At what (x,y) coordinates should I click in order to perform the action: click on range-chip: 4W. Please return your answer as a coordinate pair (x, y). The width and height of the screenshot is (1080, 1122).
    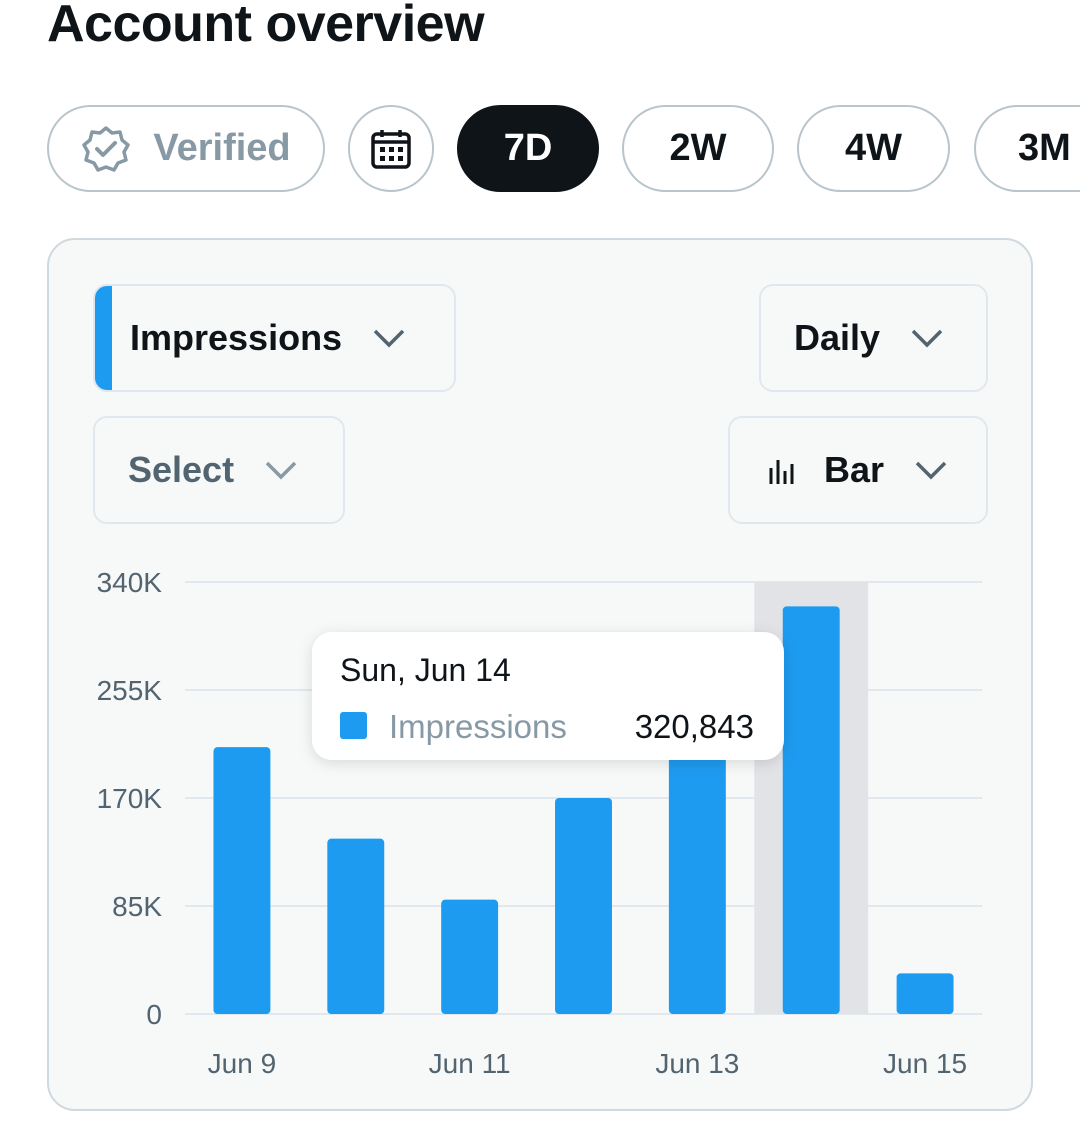
    Looking at the image, I should click on (873, 148).